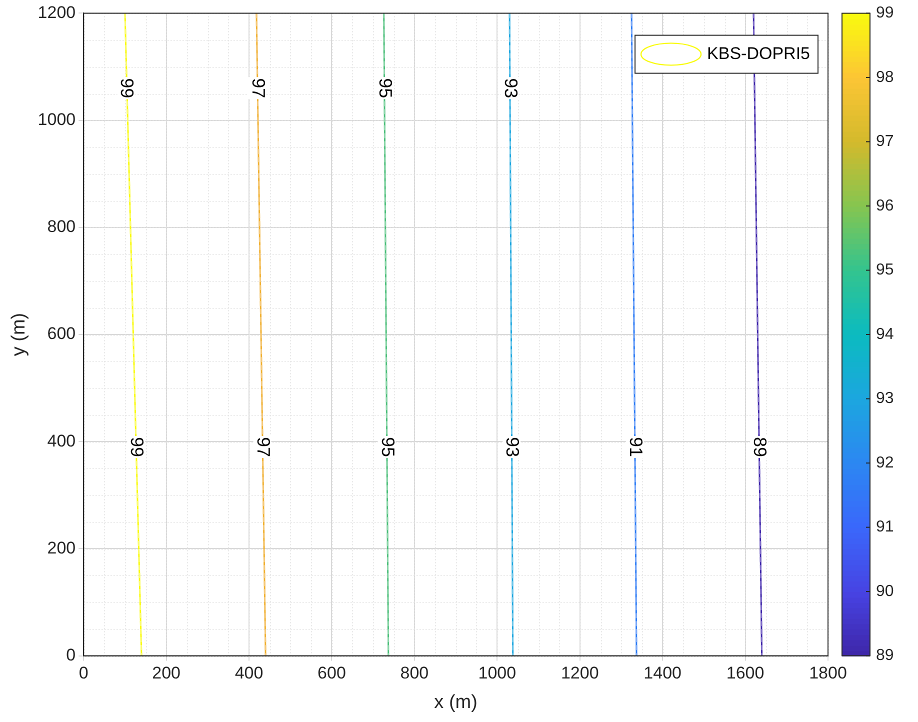 The image size is (918, 722). I want to click on y-tick-label: 200, so click(61, 548).